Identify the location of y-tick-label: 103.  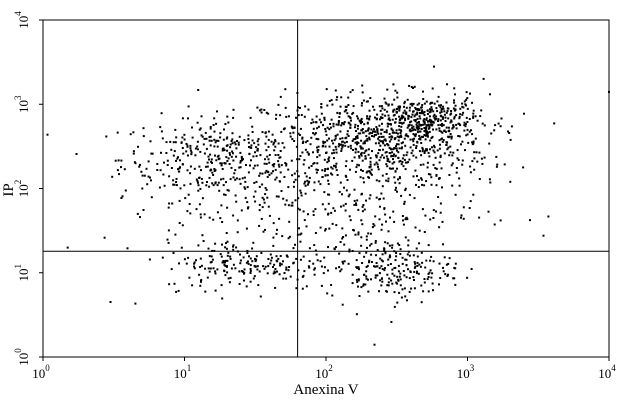
(22, 104).